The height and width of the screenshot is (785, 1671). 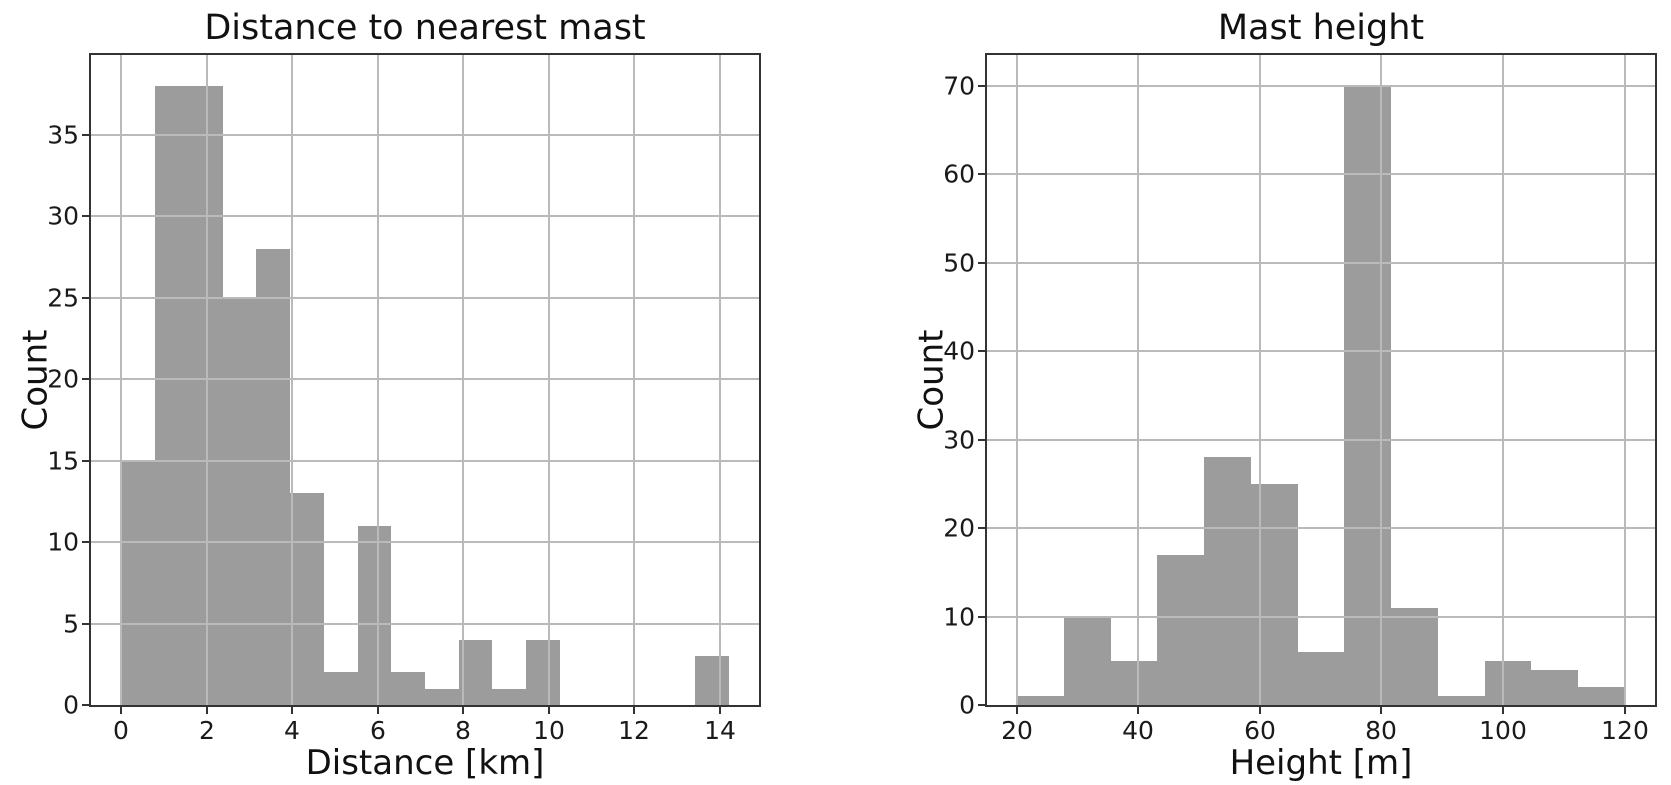 I want to click on x-tick-label: 14, so click(x=720, y=730).